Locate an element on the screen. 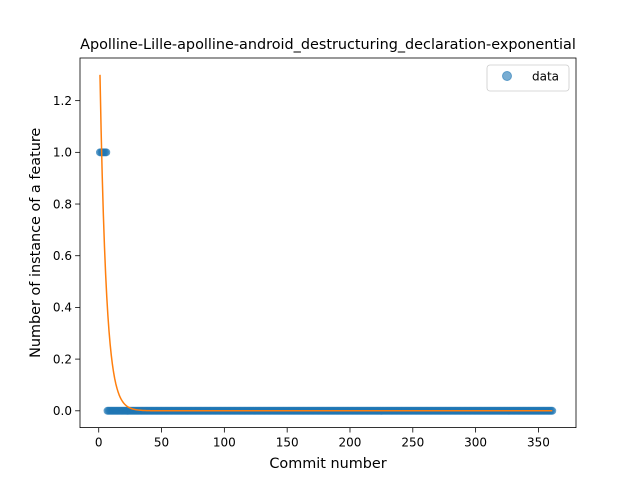  y-tick-label: 0.0 is located at coordinates (62, 411).